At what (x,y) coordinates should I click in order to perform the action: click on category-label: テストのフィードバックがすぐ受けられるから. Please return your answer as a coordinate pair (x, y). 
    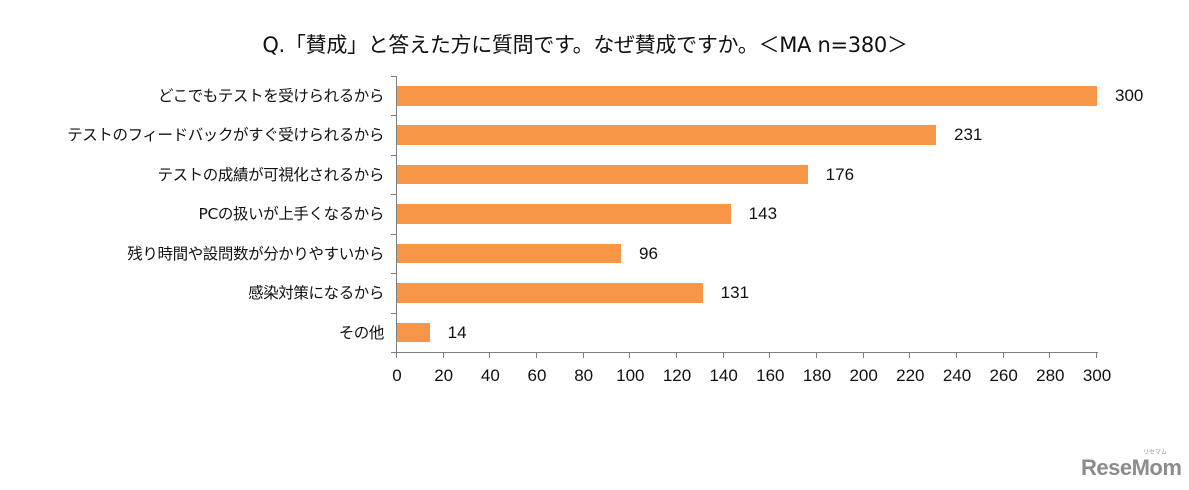
    Looking at the image, I should click on (225, 135).